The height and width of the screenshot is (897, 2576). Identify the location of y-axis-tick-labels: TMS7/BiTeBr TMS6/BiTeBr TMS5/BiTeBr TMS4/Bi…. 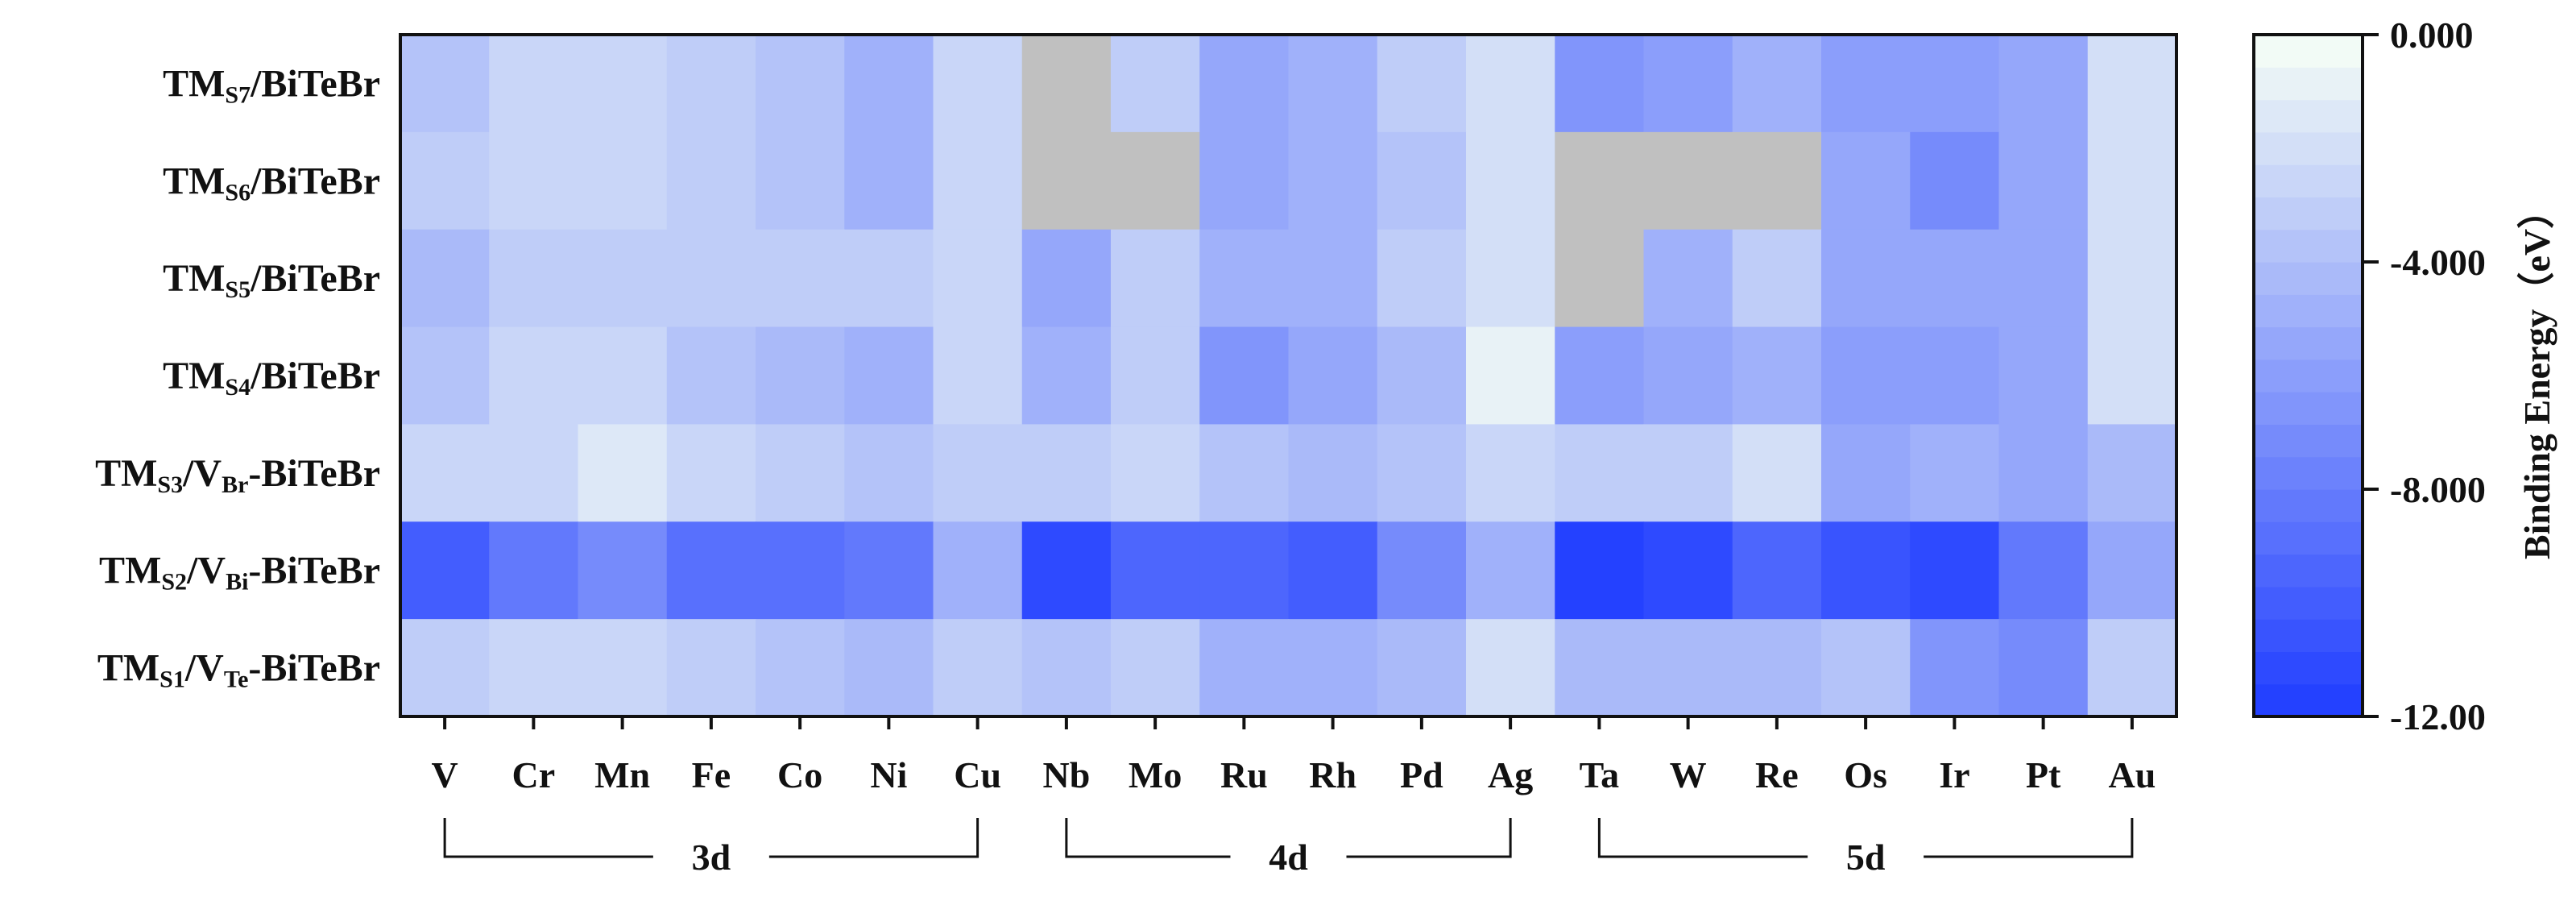
(237, 377).